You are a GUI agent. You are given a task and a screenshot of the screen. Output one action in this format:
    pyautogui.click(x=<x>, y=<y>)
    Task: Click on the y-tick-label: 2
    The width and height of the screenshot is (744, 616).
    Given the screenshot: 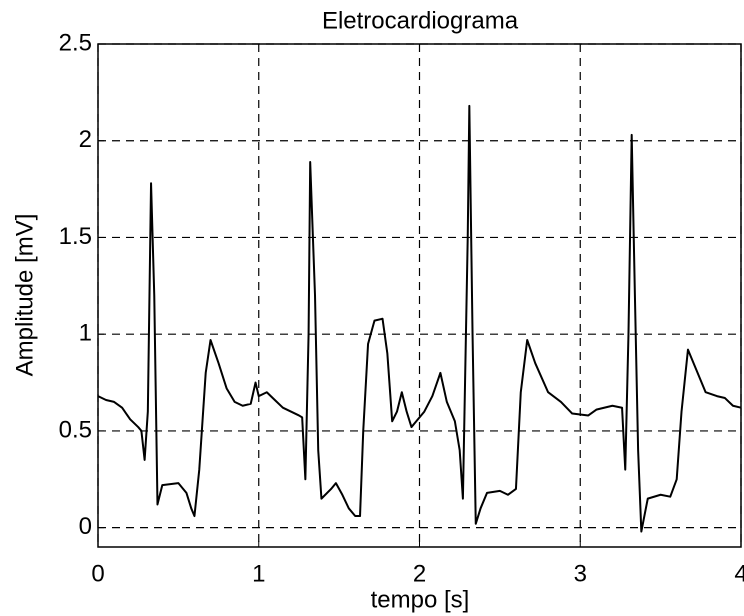 What is the action you would take?
    pyautogui.click(x=85, y=139)
    